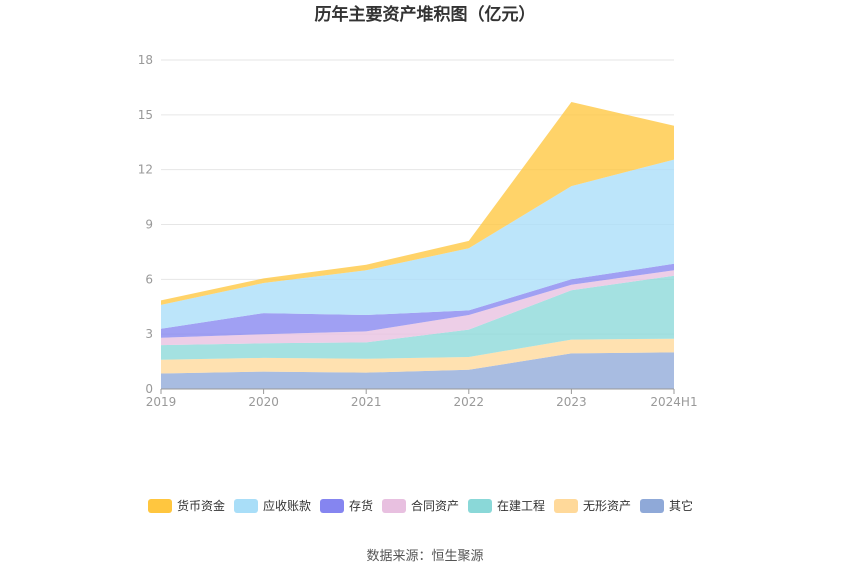  I want to click on legend-item: 存货, so click(346, 505).